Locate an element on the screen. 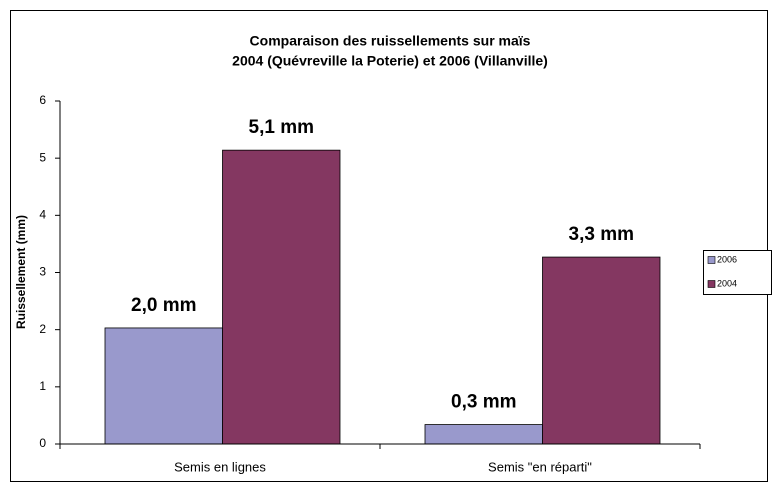 The width and height of the screenshot is (778, 492). y-tick-label: 6 is located at coordinates (42, 100).